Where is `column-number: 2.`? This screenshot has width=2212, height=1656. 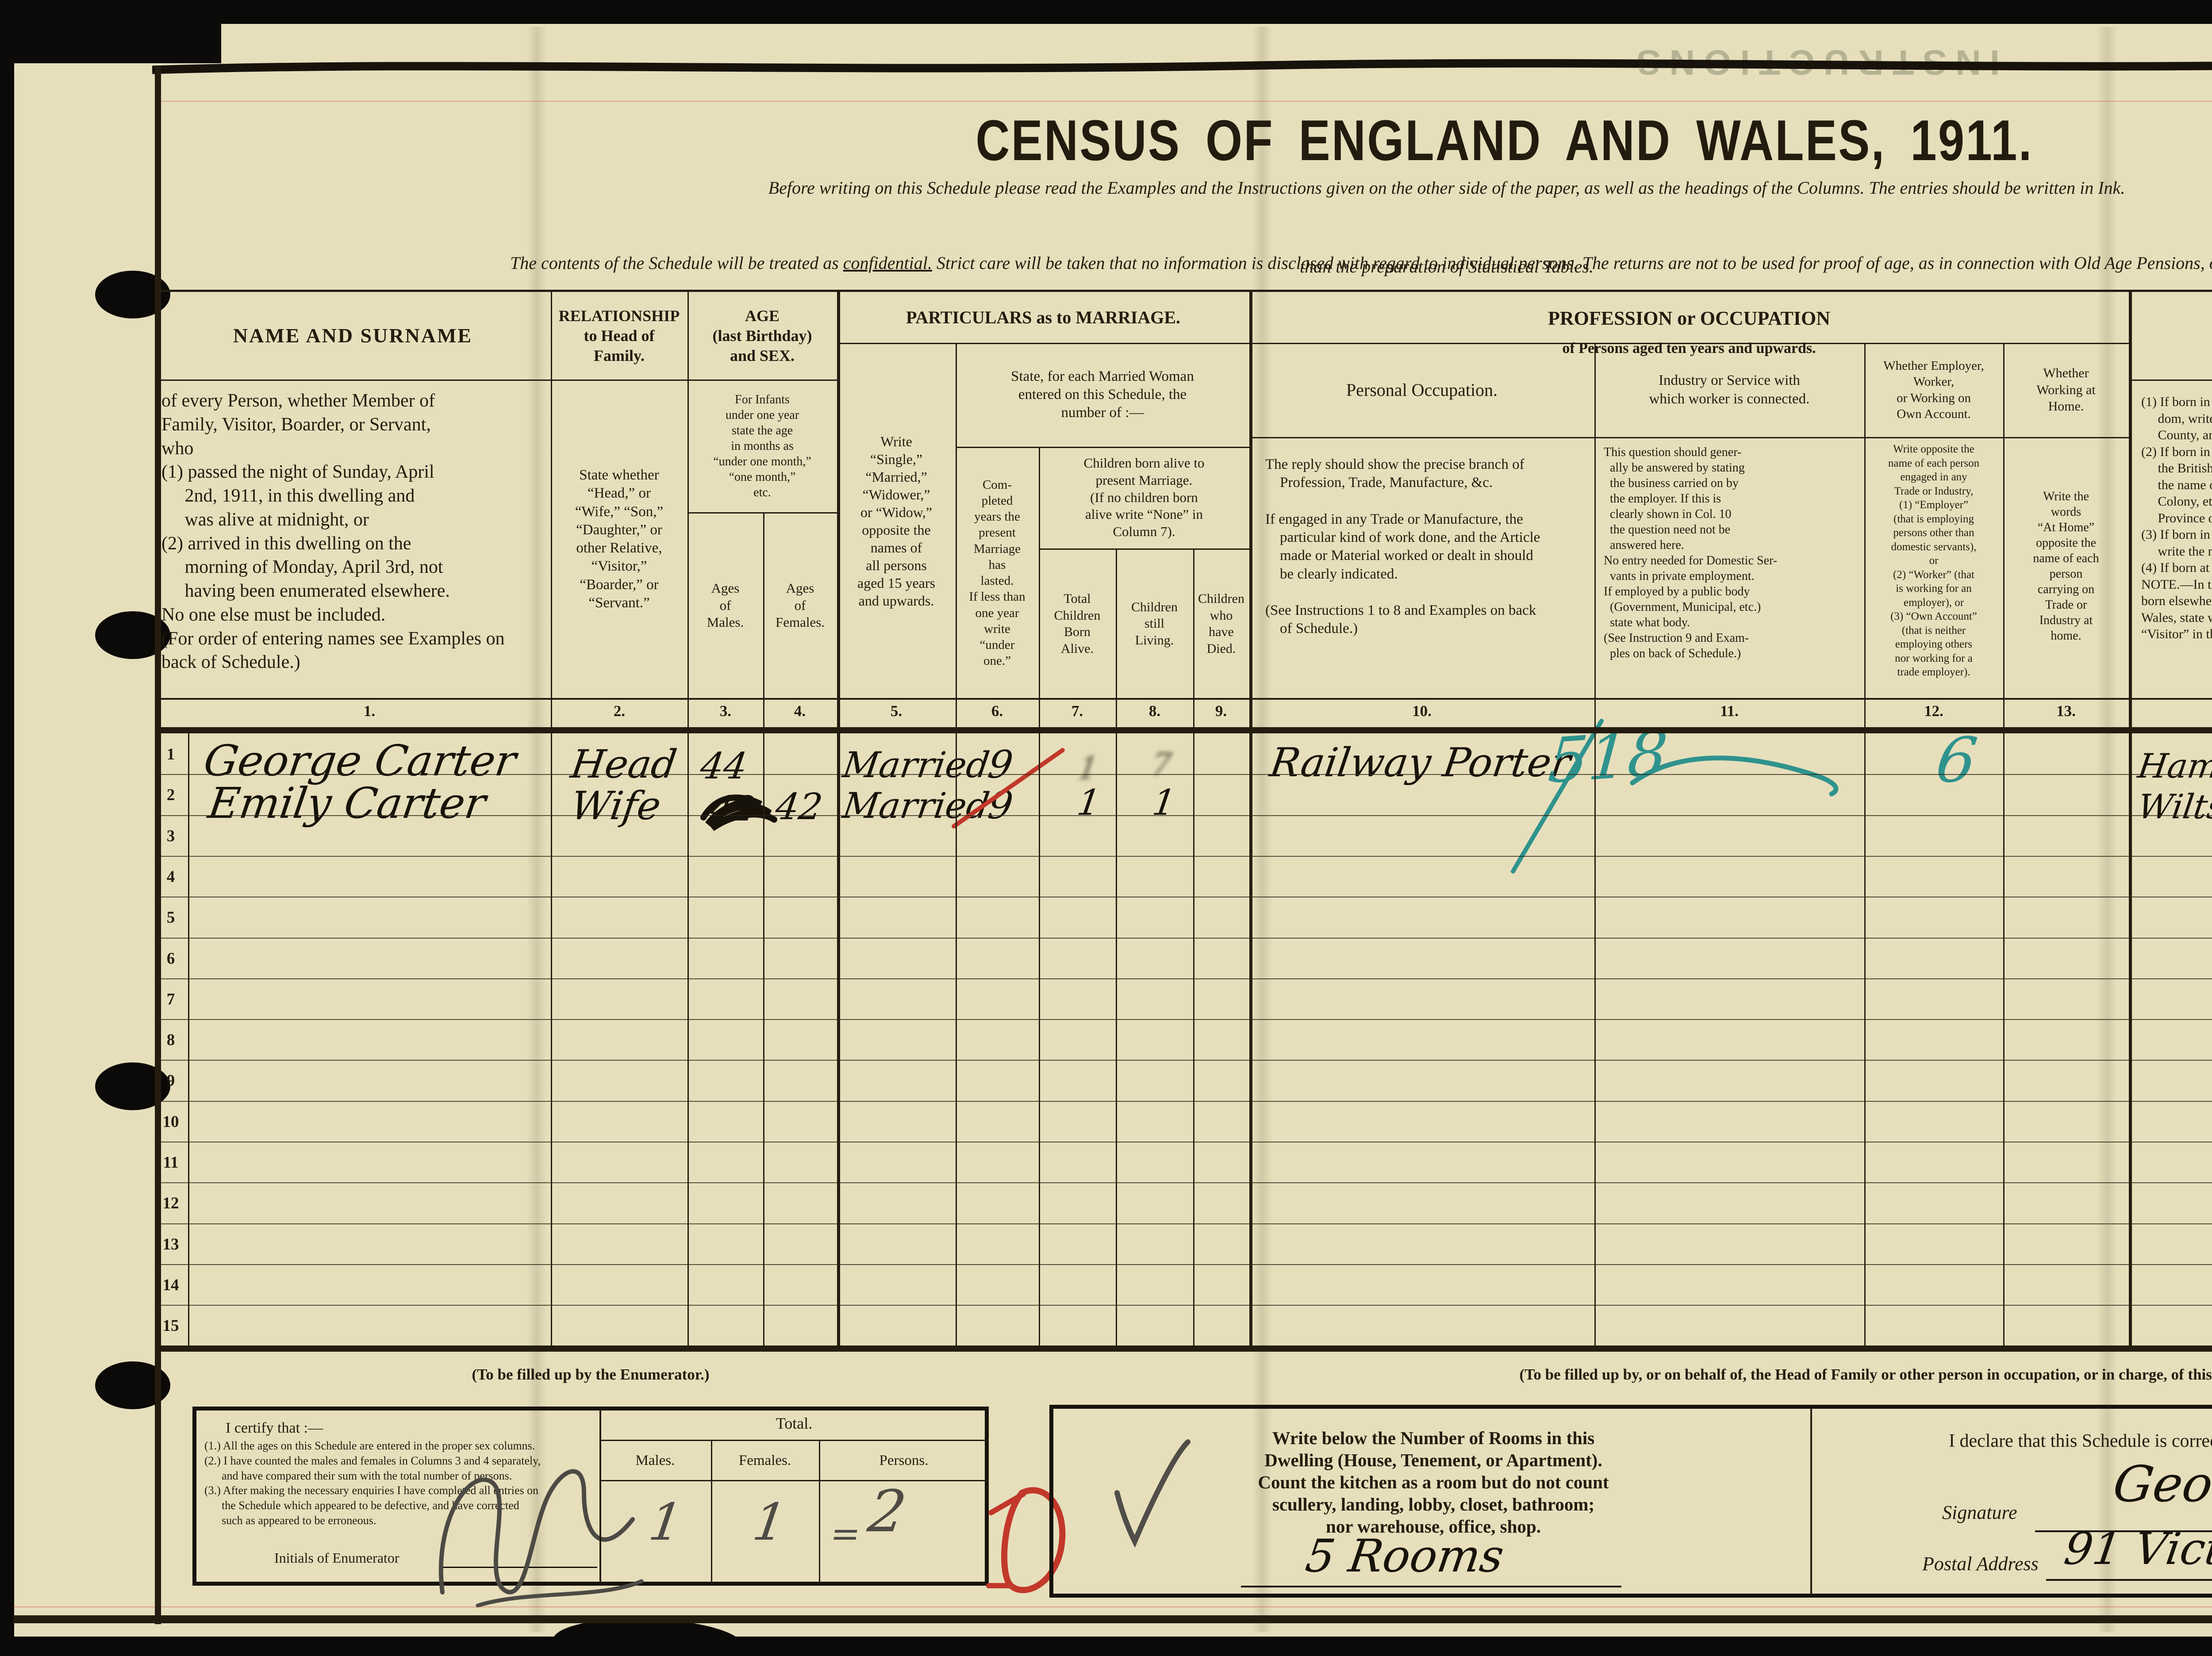
column-number: 2. is located at coordinates (620, 711).